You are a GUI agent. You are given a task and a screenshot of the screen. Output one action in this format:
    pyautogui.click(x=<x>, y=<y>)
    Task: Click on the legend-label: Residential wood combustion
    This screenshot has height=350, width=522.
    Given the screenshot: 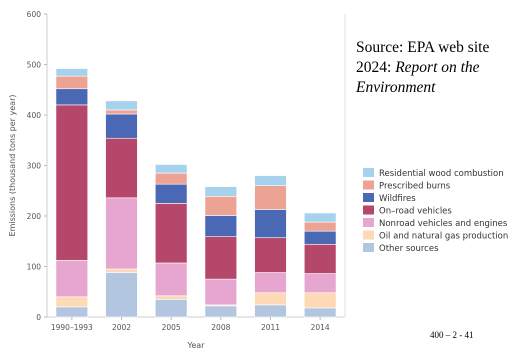 What is the action you would take?
    pyautogui.click(x=441, y=174)
    